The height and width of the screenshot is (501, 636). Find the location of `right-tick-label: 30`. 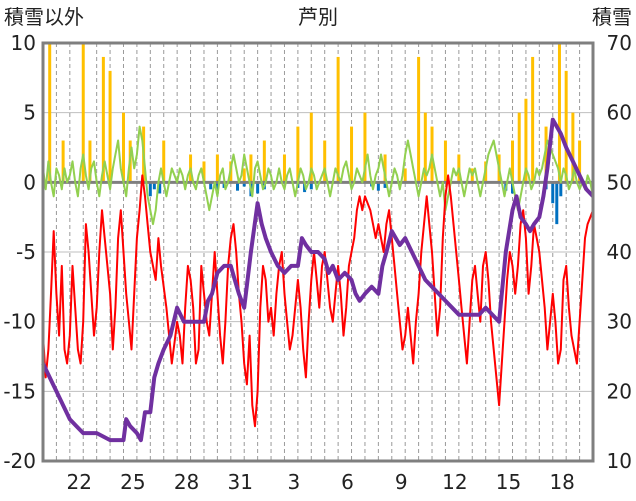

right-tick-label: 30 is located at coordinates (619, 322).